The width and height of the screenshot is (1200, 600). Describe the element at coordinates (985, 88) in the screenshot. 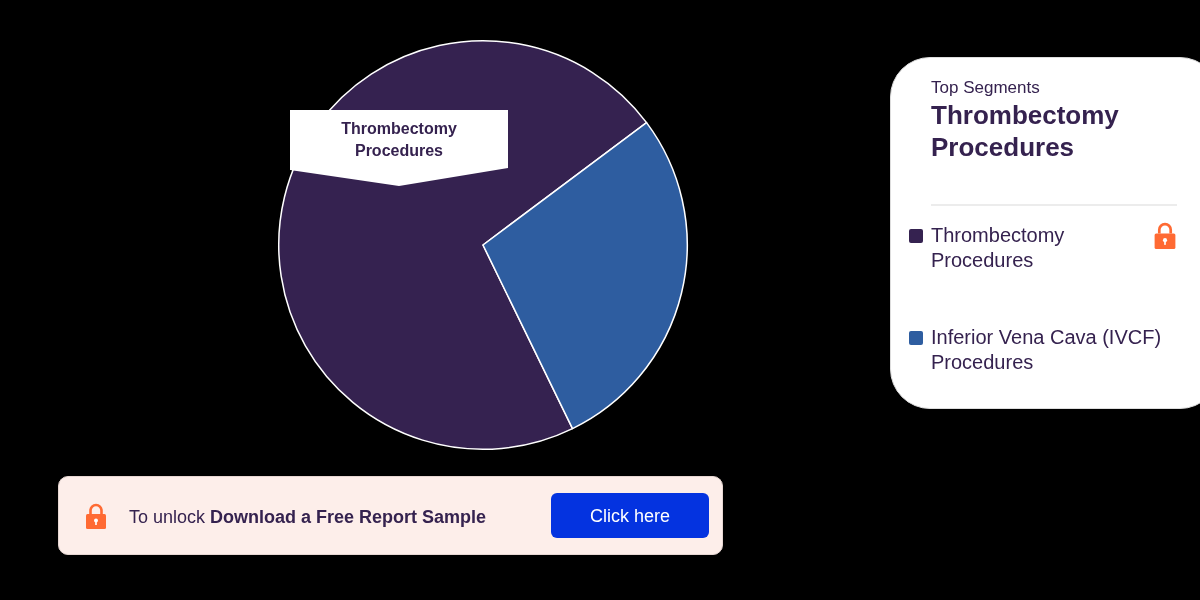

I see `legend-title: Top Segments` at that location.